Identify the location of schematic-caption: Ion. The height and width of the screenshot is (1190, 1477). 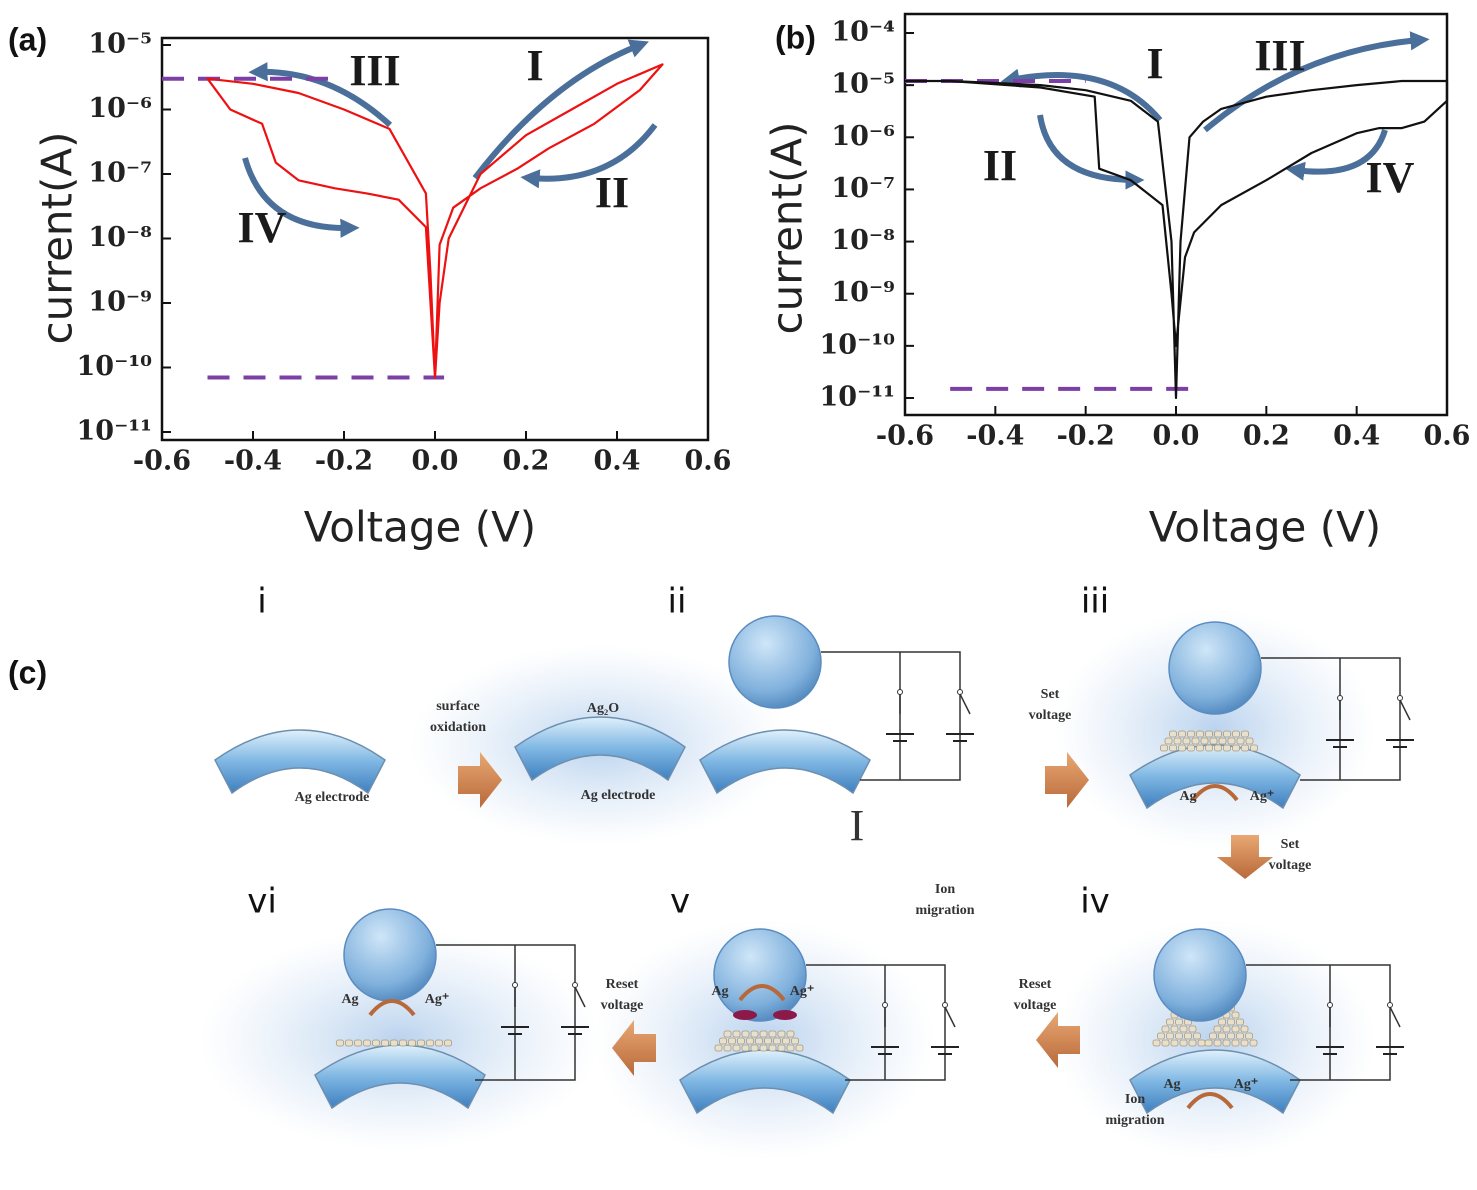
(945, 889).